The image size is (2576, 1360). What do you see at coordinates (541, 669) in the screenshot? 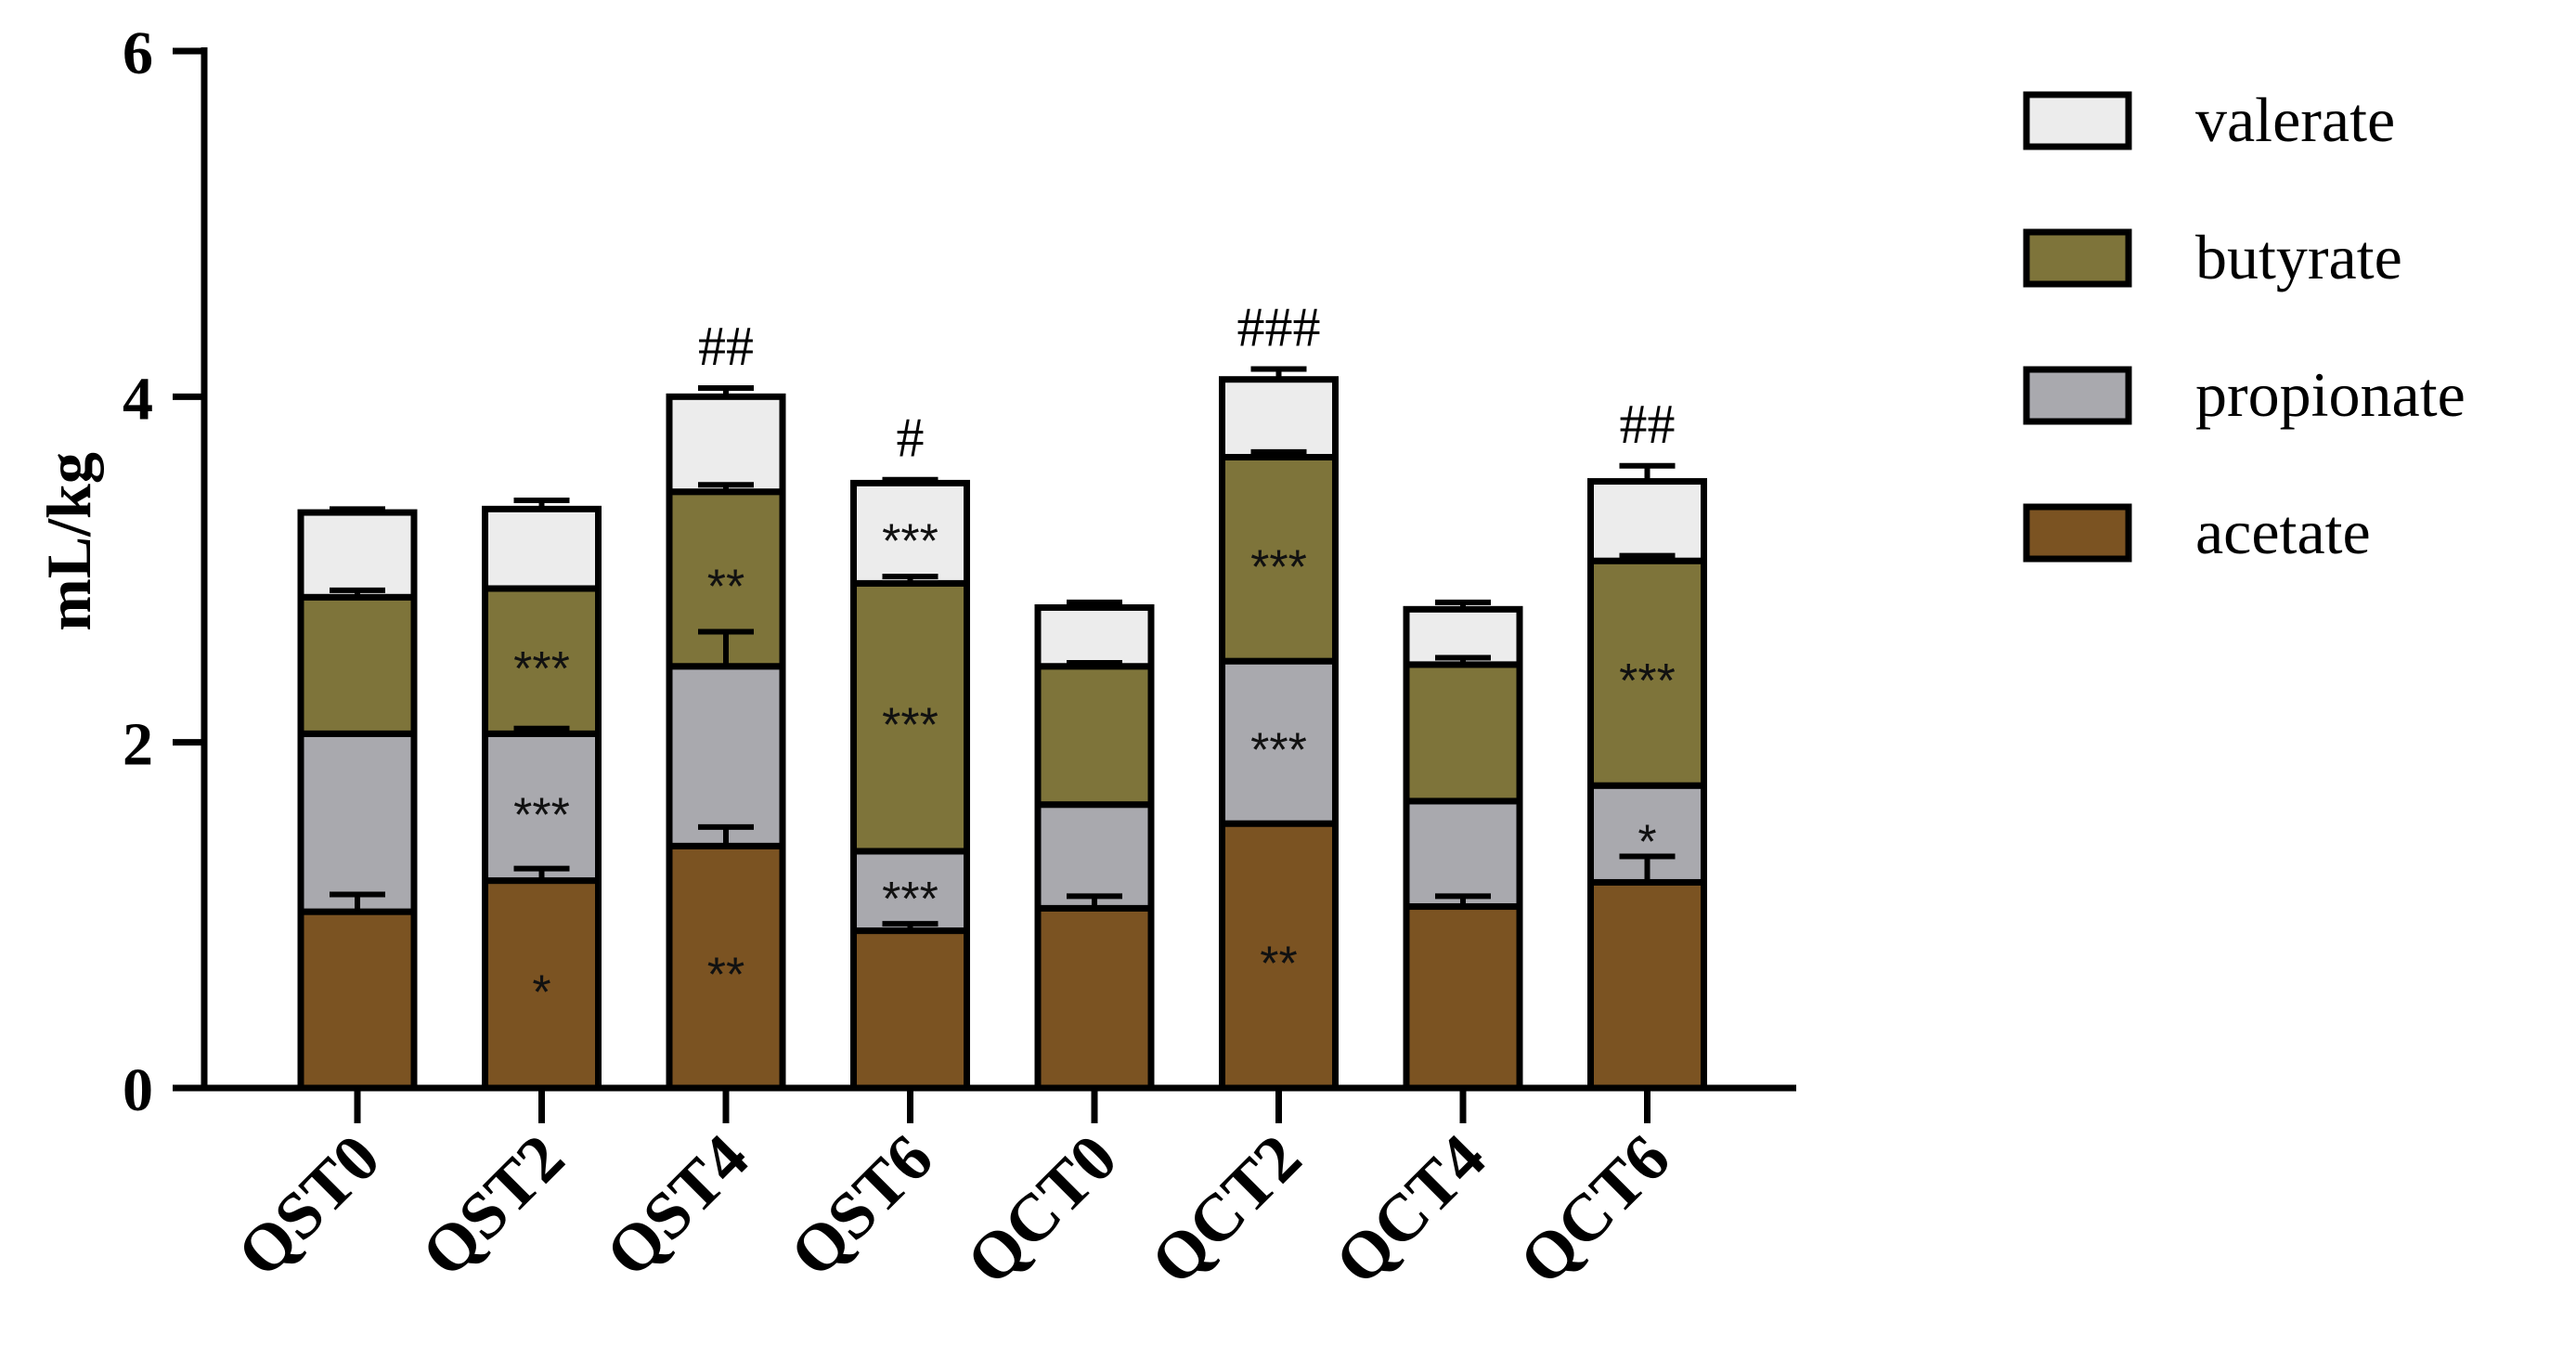
I see `significance-butyrate-QST2: ***` at bounding box center [541, 669].